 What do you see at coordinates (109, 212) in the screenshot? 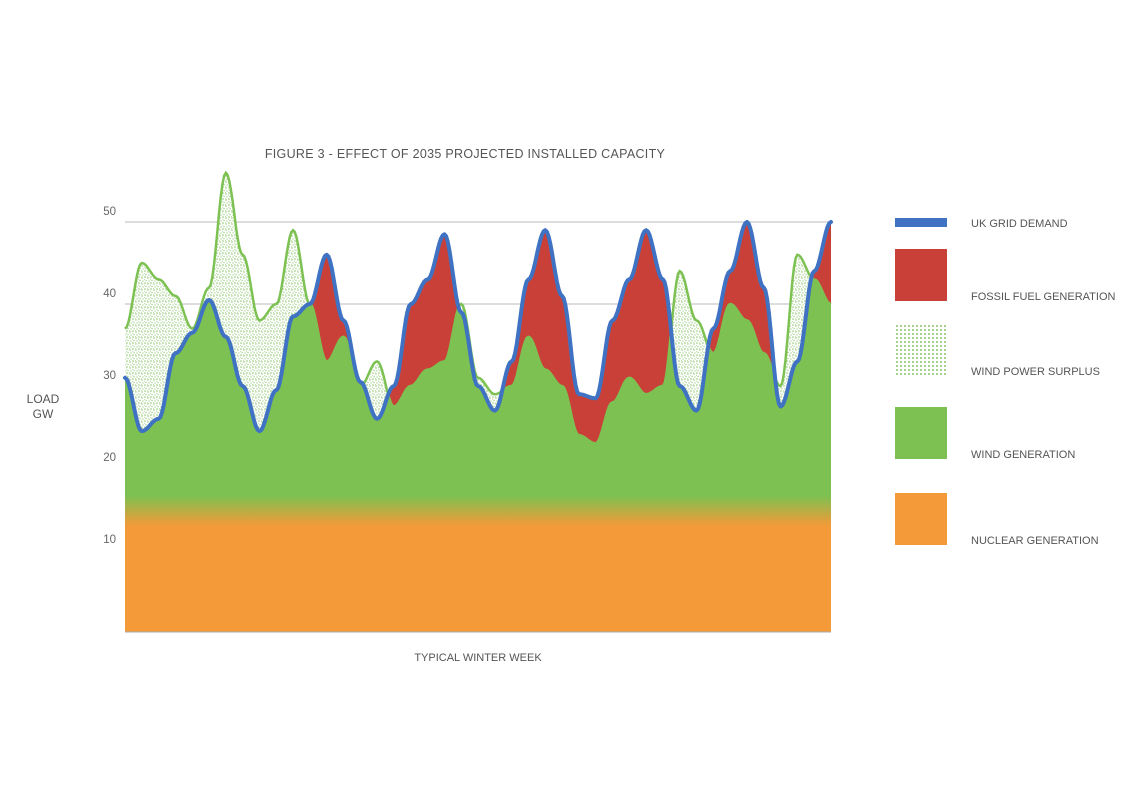
I see `y-tick-label: 50` at bounding box center [109, 212].